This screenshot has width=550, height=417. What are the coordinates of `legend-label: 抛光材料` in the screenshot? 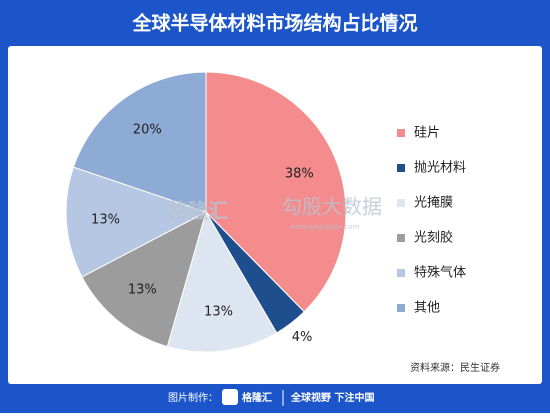 It's located at (440, 168).